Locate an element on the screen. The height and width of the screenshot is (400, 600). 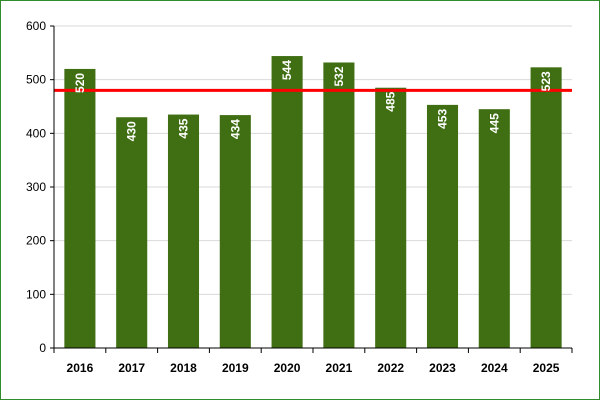
y-tick-label: 100 is located at coordinates (36, 294).